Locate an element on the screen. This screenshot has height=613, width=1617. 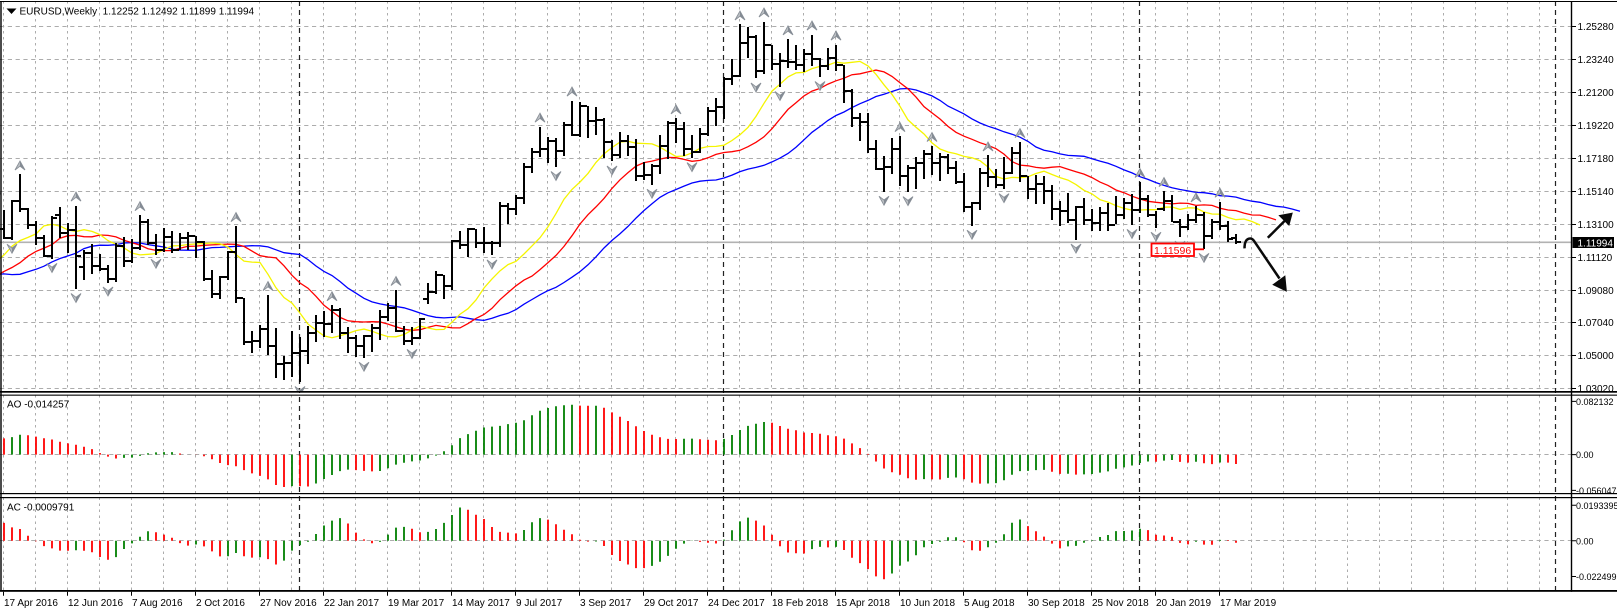
svg-text: 2 Oct 2016 is located at coordinates (220, 603).